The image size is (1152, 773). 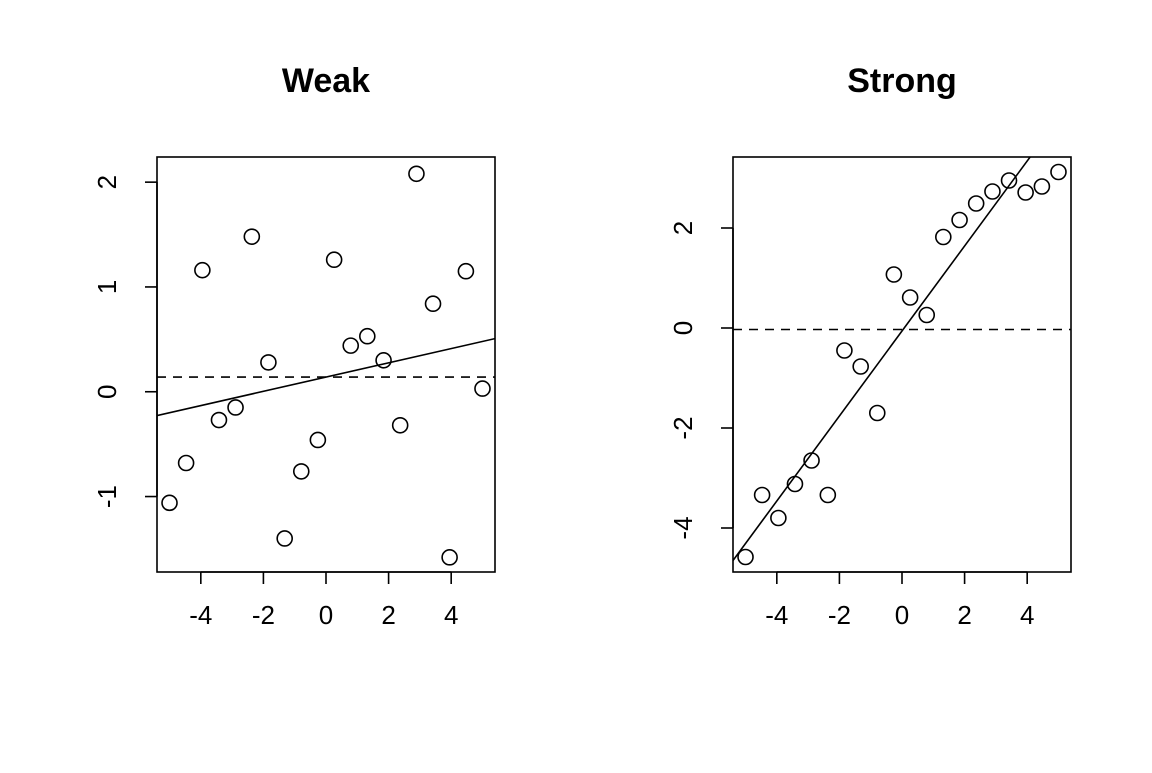 I want to click on y-tick-label: -1, so click(x=107, y=496).